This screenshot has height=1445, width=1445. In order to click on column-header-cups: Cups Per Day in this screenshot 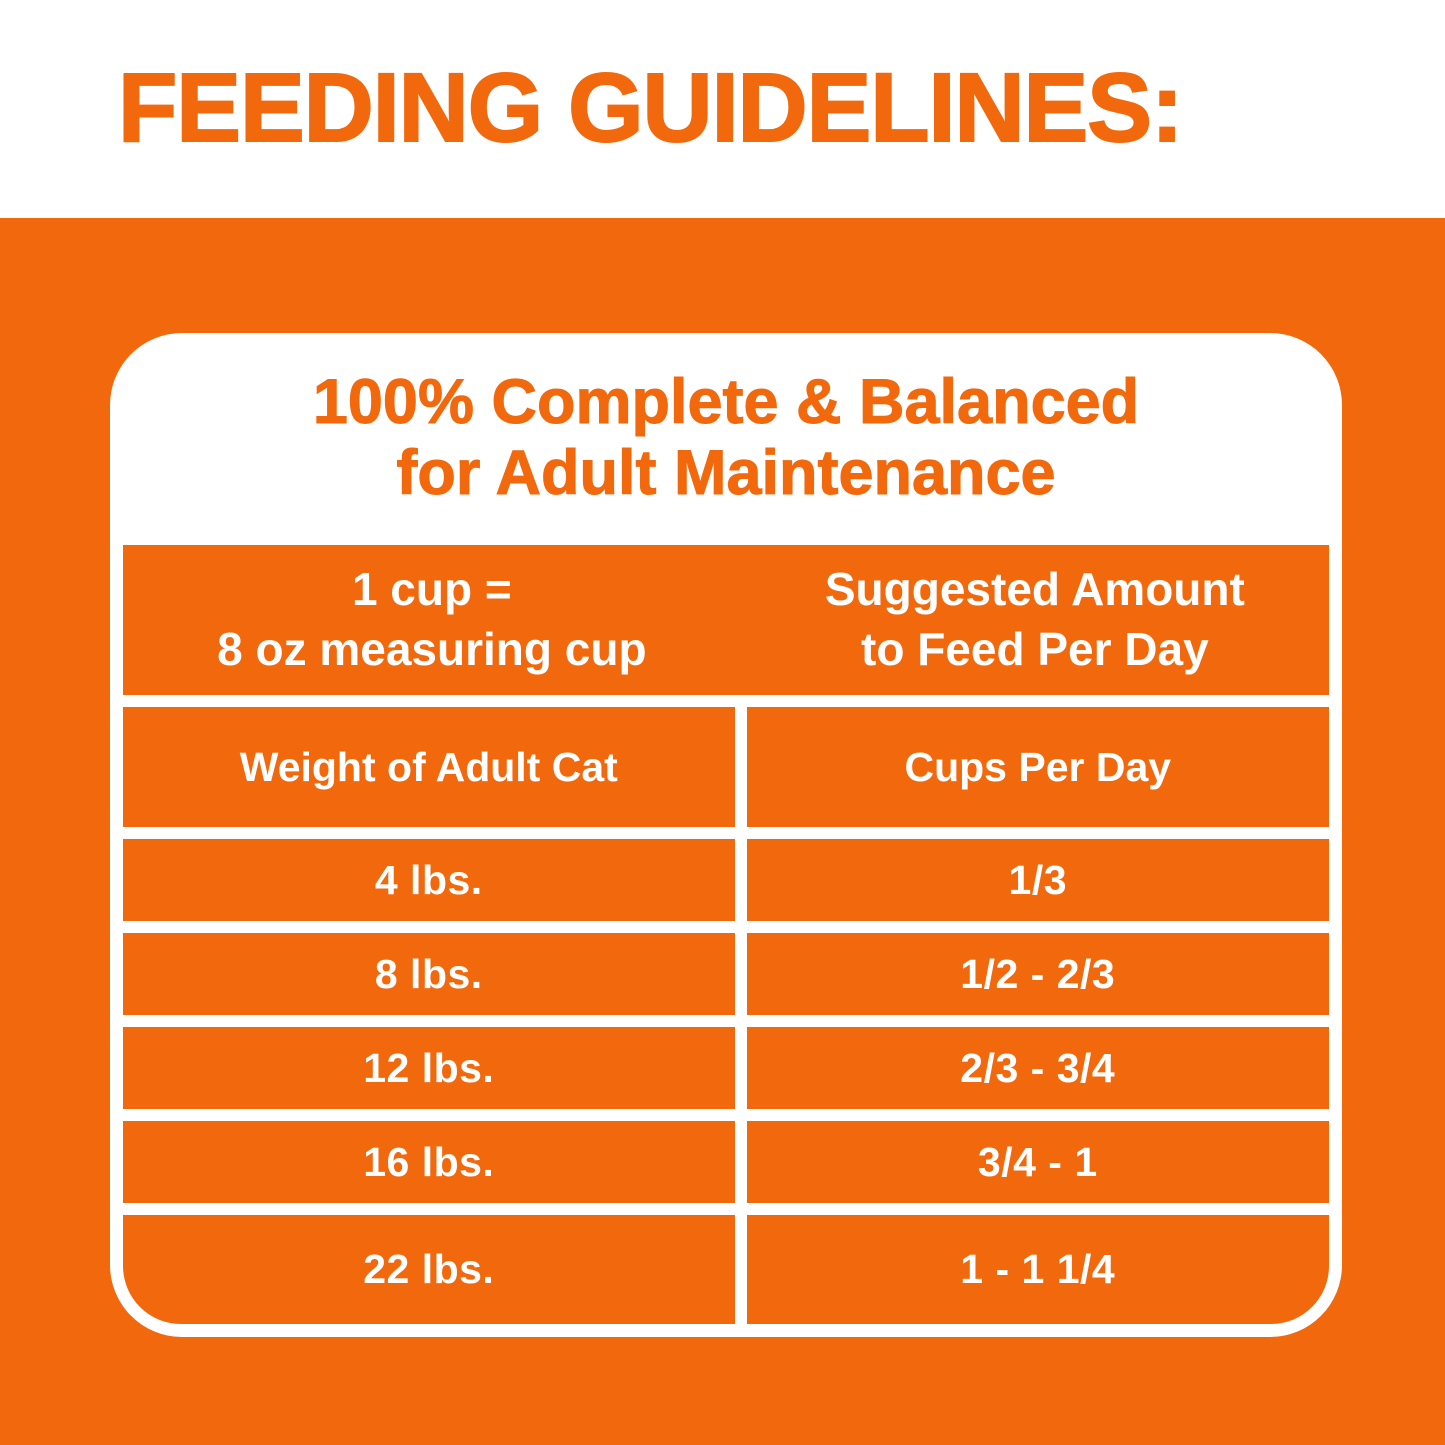, I will do `click(1037, 767)`.